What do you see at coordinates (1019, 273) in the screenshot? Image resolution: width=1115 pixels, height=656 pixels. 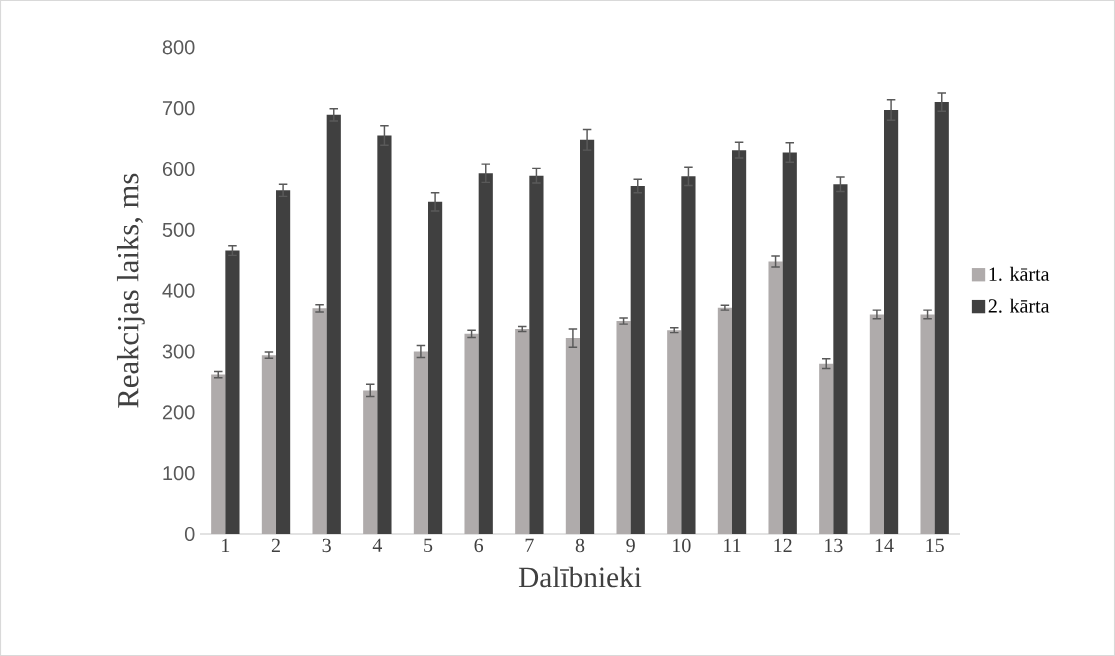 I see `legend-label: 1. kārta` at bounding box center [1019, 273].